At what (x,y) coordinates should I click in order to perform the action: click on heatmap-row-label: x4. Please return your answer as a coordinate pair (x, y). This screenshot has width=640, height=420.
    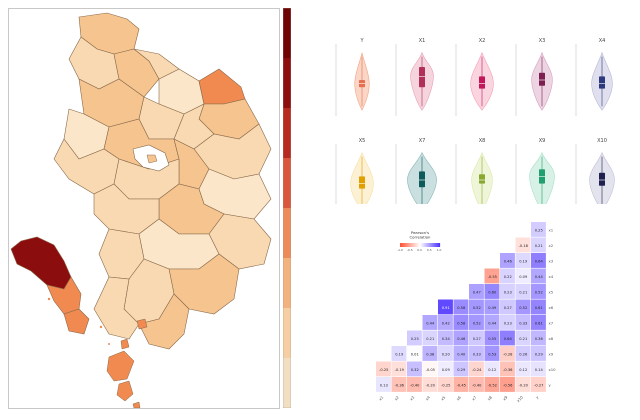
    Looking at the image, I should click on (551, 276).